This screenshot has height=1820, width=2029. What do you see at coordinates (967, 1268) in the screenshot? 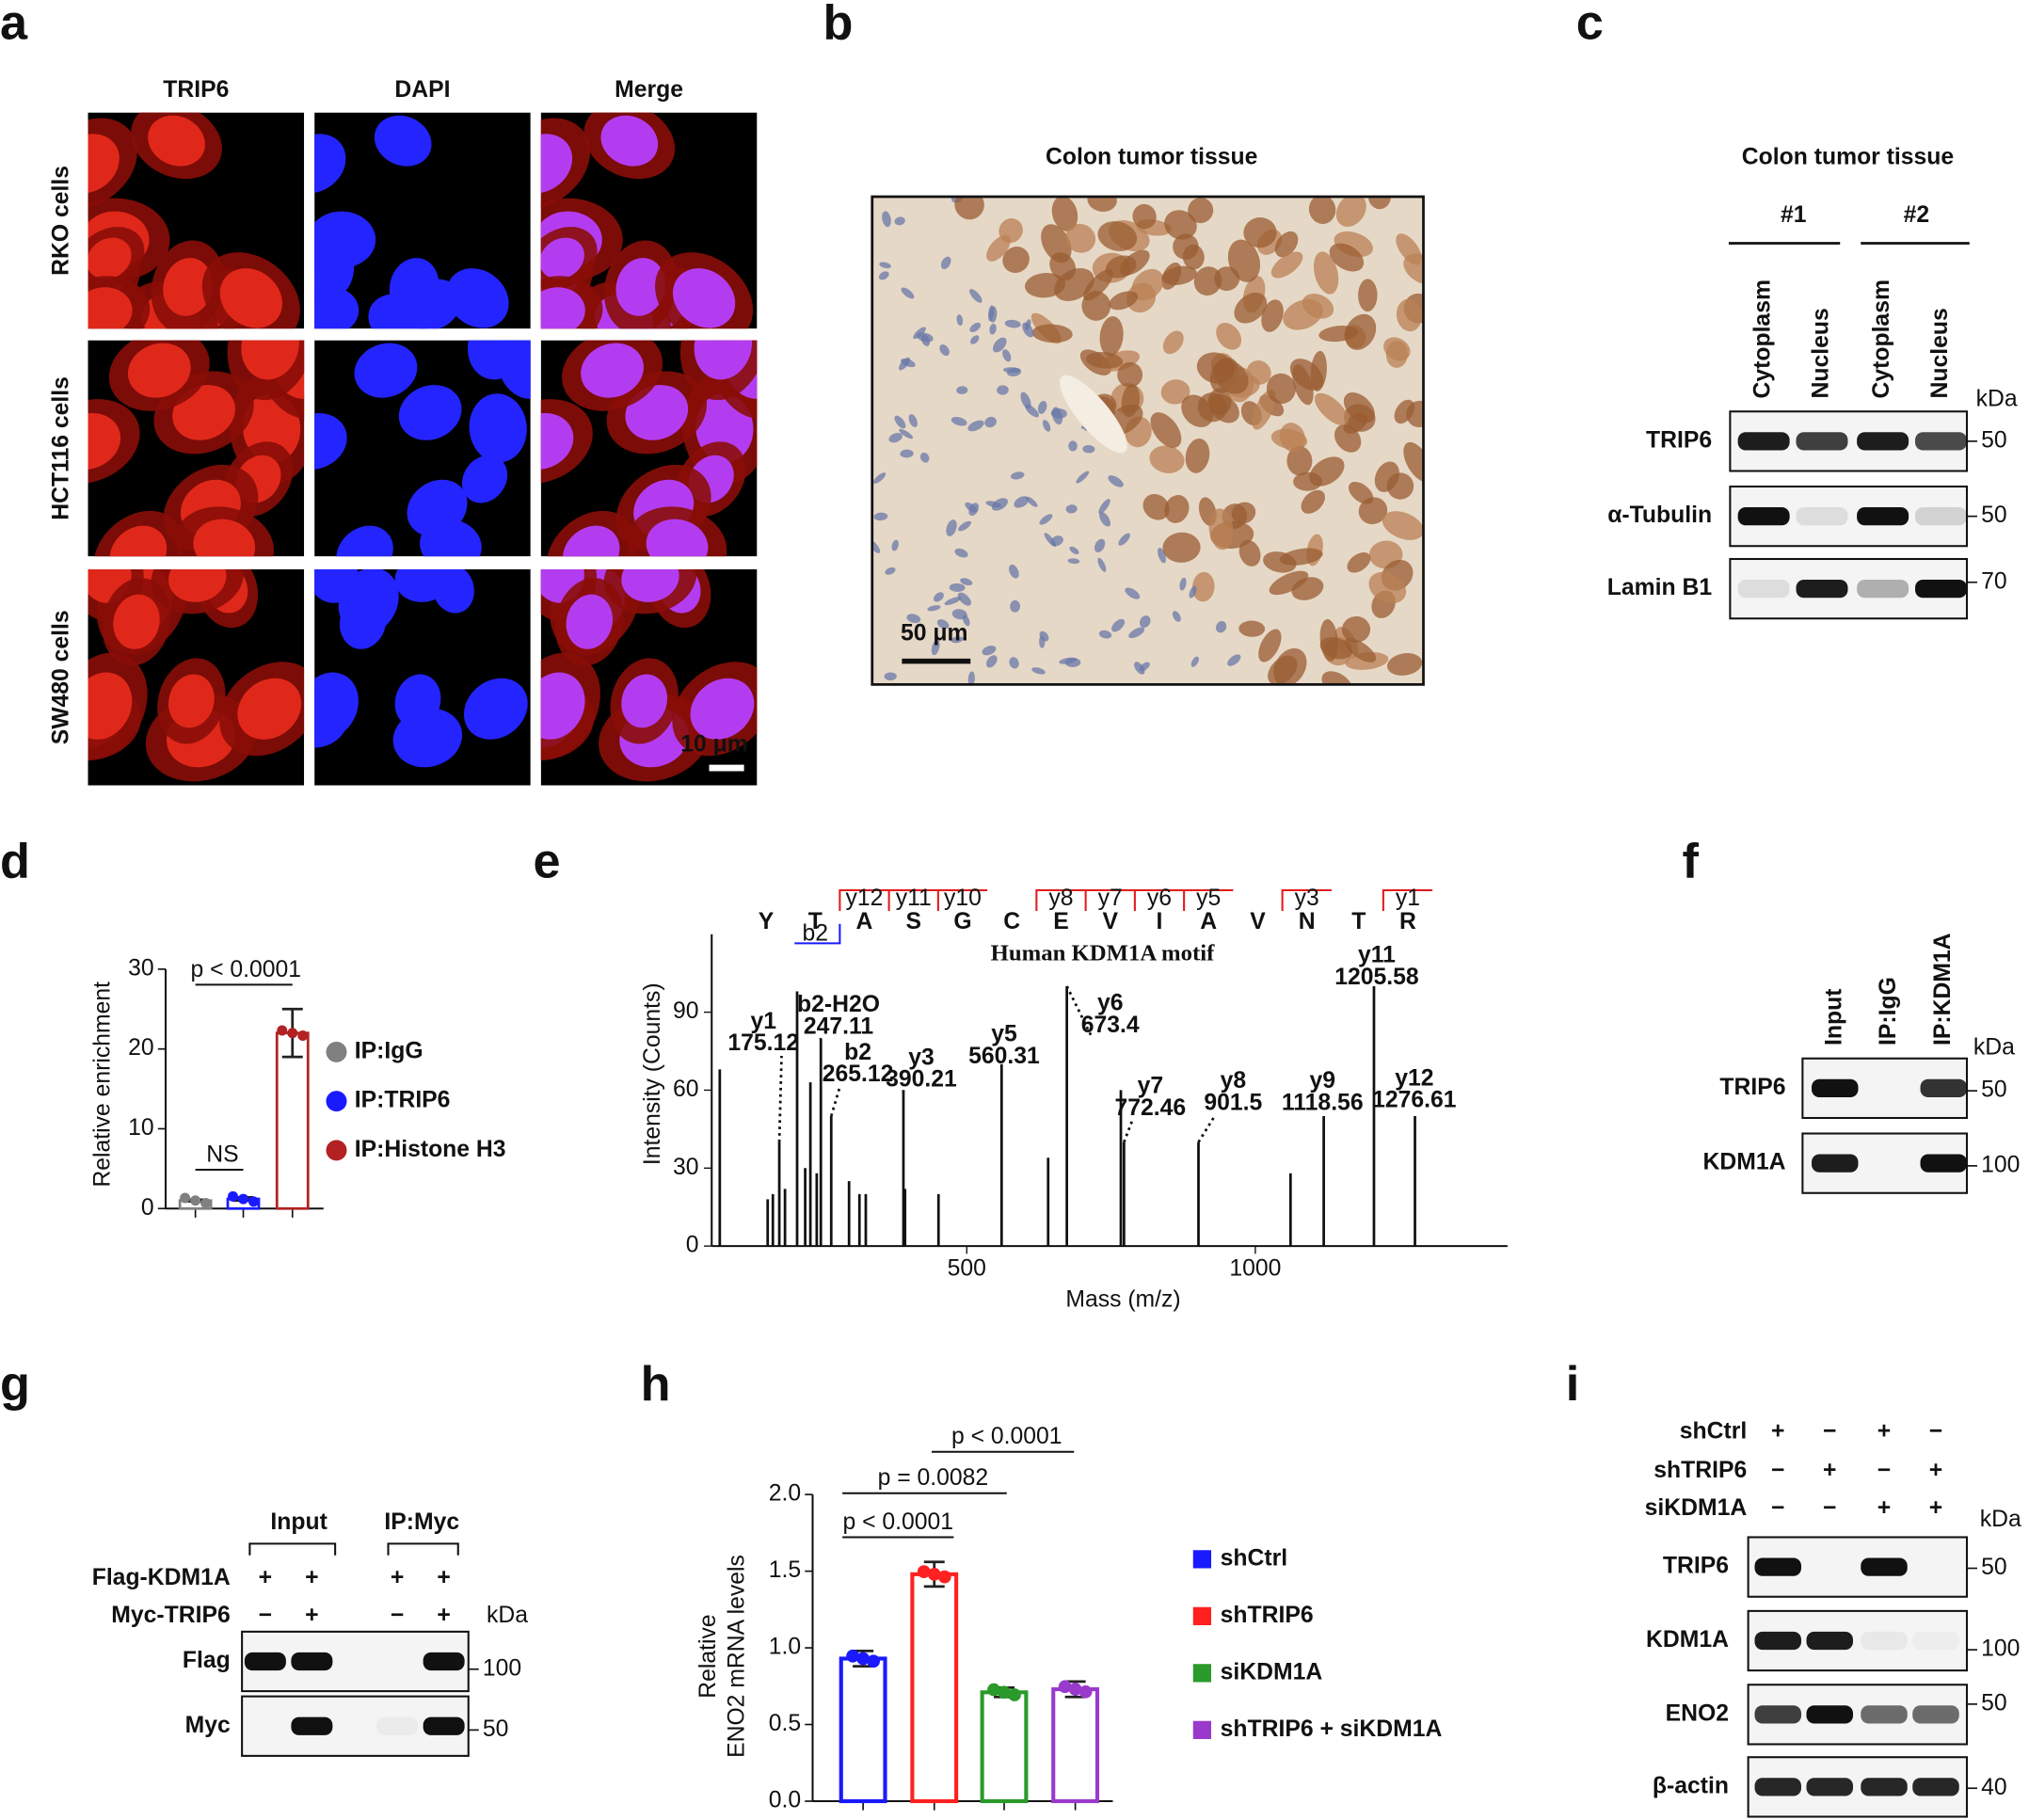
I see `x-tick-label: 500` at bounding box center [967, 1268].